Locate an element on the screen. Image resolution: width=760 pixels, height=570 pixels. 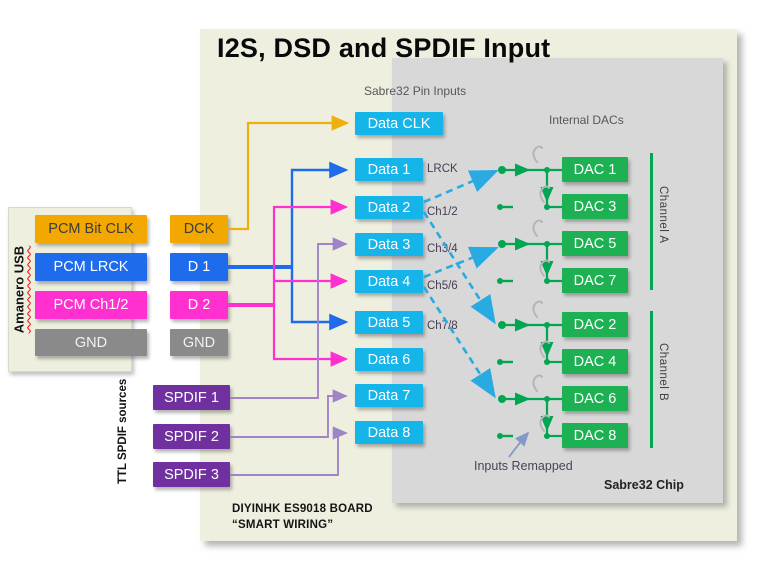
block-d2: D 2 is located at coordinates (199, 305).